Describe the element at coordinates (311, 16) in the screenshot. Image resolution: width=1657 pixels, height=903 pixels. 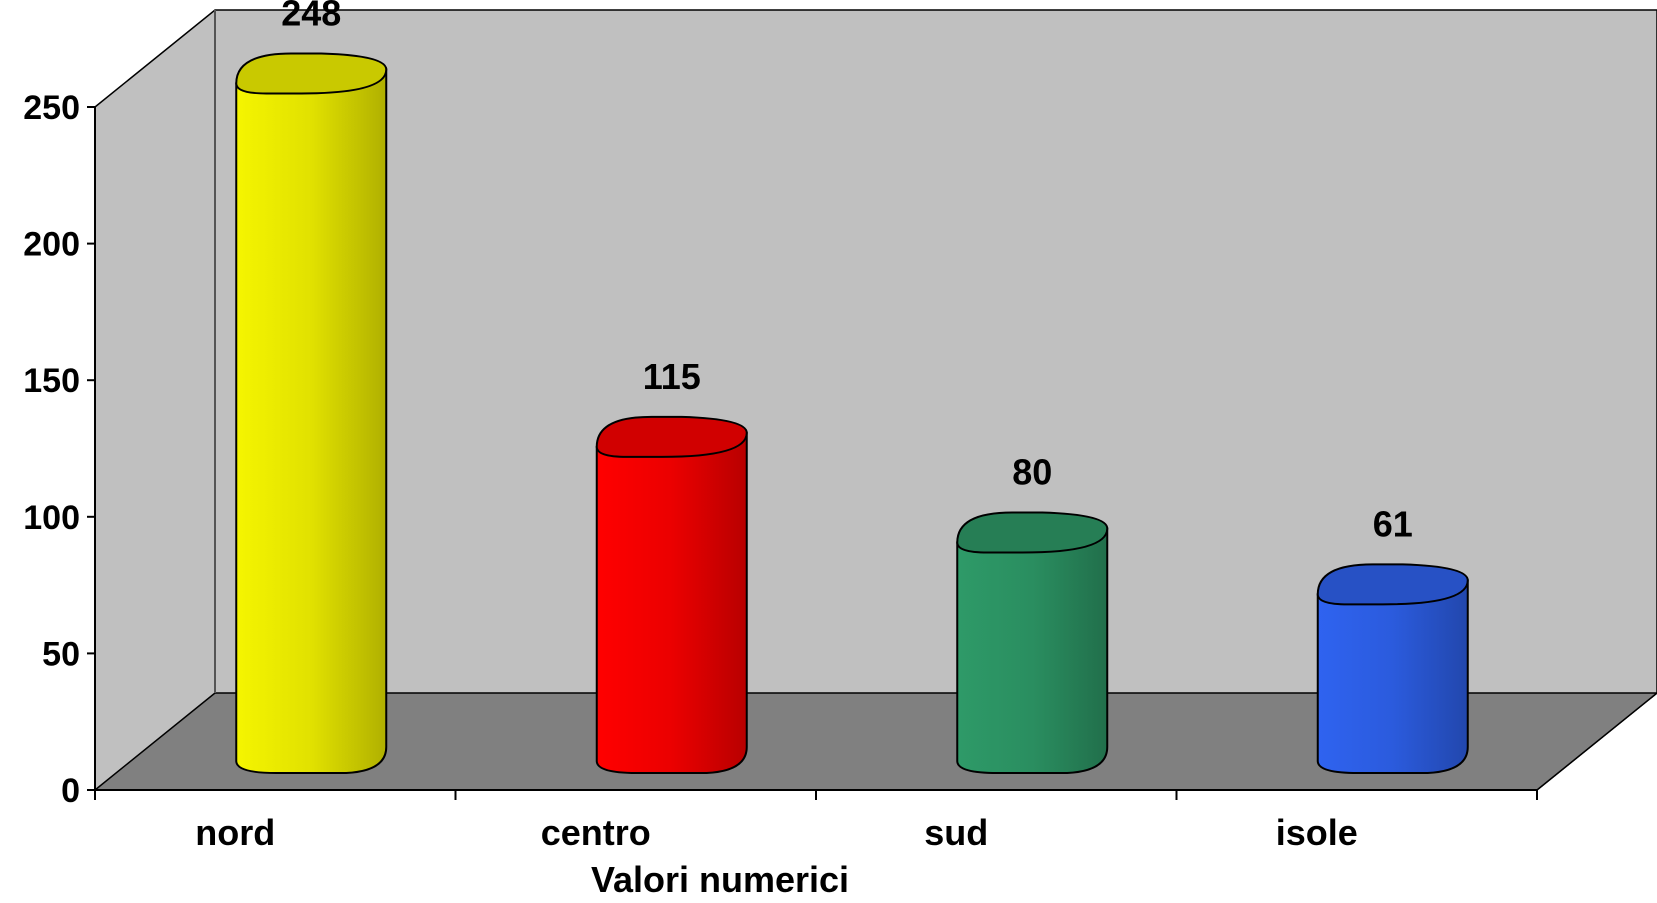
I see `data-label: 248` at that location.